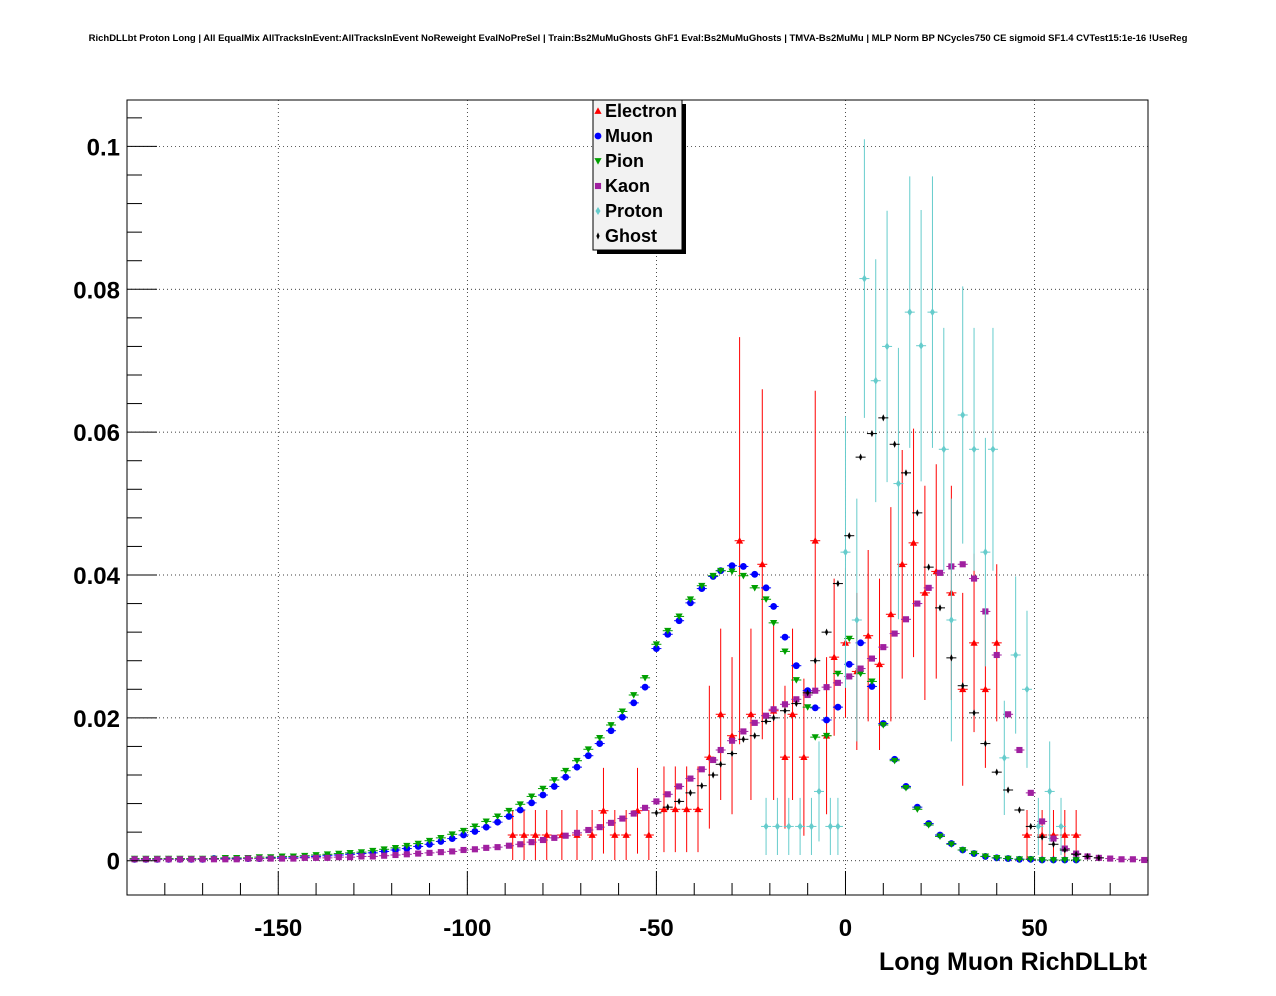 The height and width of the screenshot is (996, 1276). I want to click on x-tick-label: 0, so click(845, 928).